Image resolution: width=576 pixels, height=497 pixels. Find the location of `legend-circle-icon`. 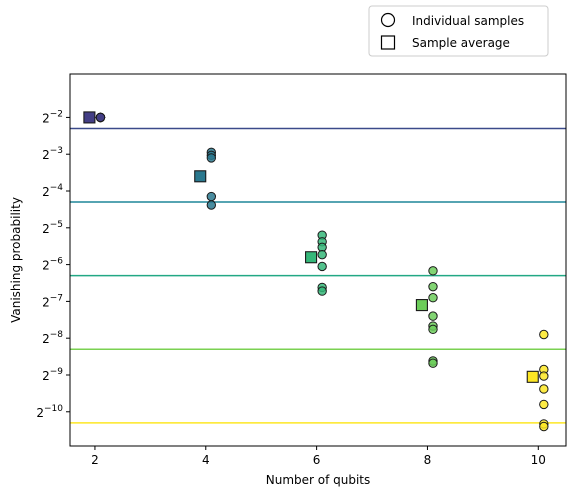

legend-circle-icon is located at coordinates (388, 20).